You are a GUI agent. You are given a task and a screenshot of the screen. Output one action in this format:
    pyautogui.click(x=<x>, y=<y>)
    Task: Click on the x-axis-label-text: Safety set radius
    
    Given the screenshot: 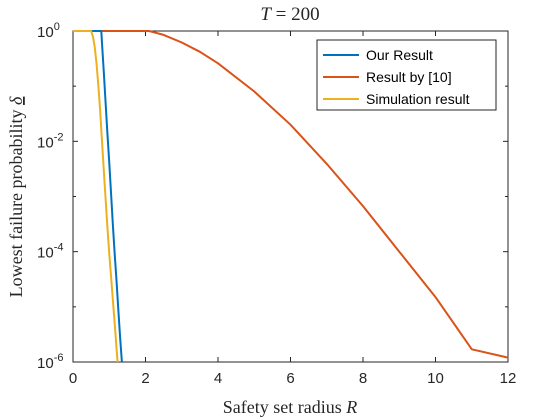 What is the action you would take?
    pyautogui.click(x=284, y=407)
    